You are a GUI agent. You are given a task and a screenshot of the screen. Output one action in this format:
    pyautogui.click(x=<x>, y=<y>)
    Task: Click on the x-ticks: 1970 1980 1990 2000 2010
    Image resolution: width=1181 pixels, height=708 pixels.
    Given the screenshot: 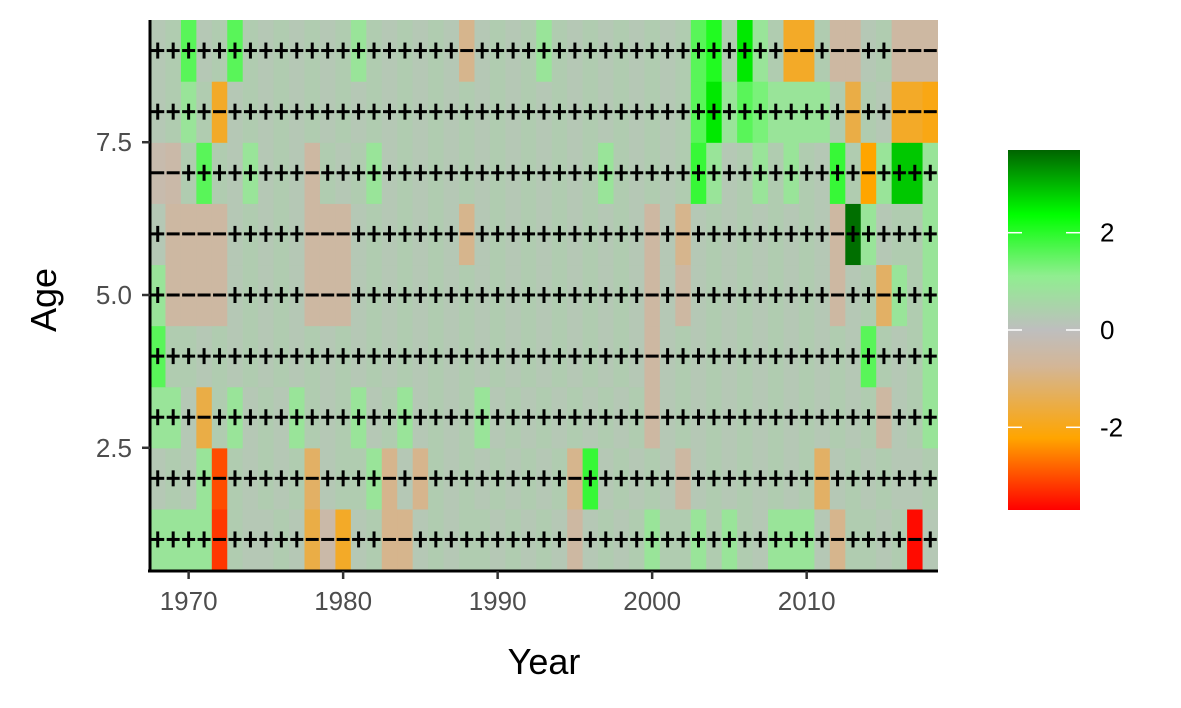 What is the action you would take?
    pyautogui.click(x=498, y=593)
    